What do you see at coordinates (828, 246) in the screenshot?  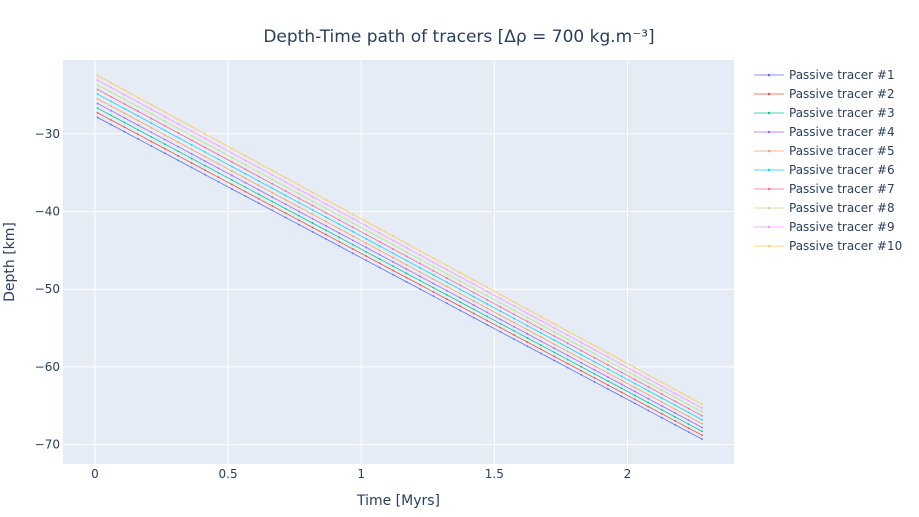 I see `legend-item-10: Passive tracer #10` at bounding box center [828, 246].